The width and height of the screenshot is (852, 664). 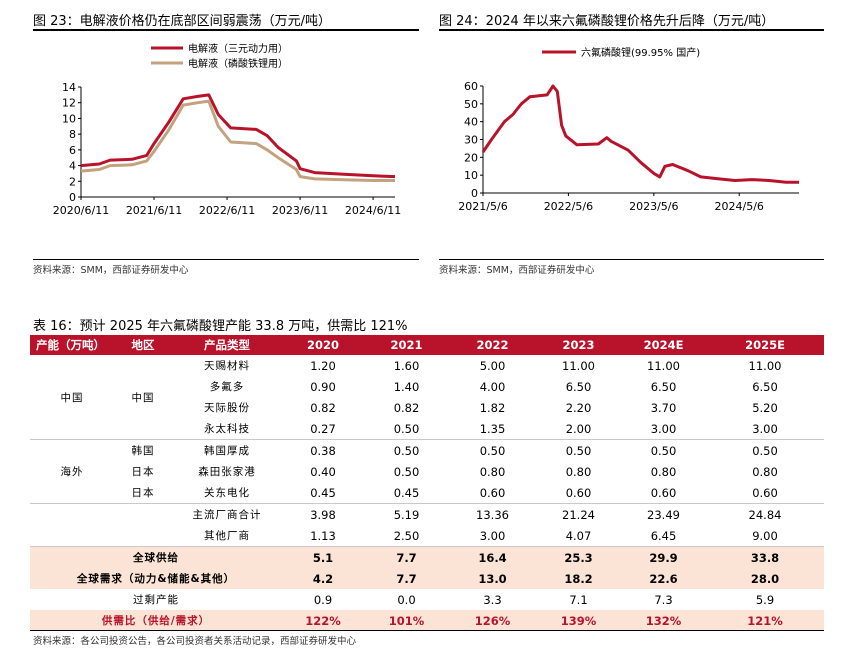 I want to click on fig23-title-rule, so click(x=226, y=30).